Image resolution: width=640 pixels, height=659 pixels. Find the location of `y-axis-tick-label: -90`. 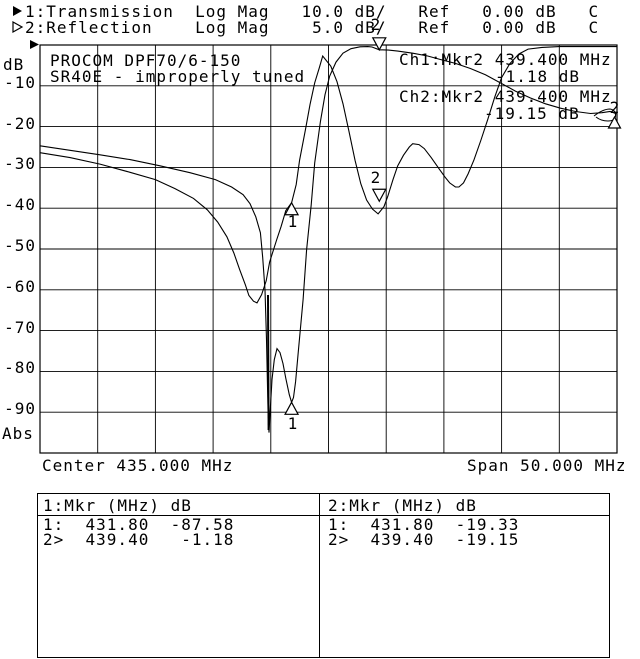

y-axis-tick-label: -90 is located at coordinates (20, 408).